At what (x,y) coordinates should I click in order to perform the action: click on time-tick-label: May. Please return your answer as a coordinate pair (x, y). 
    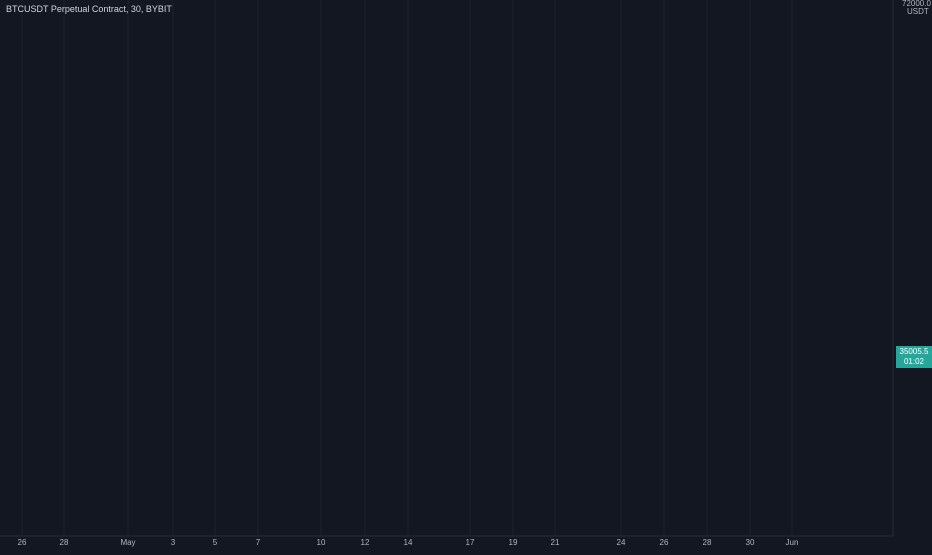
    Looking at the image, I should click on (127, 542).